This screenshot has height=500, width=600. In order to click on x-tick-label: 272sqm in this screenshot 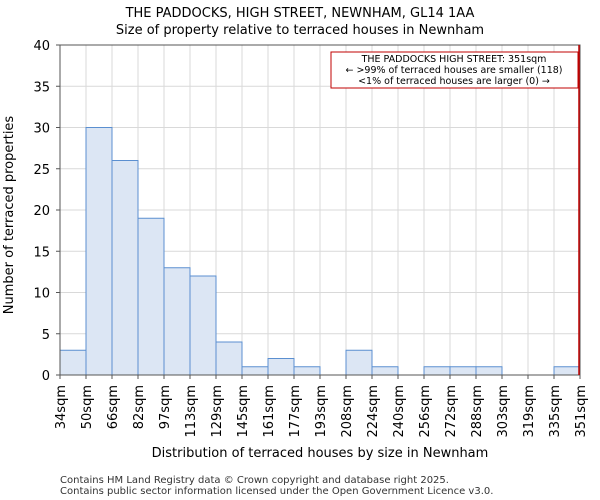, I will do `click(451, 411)`.